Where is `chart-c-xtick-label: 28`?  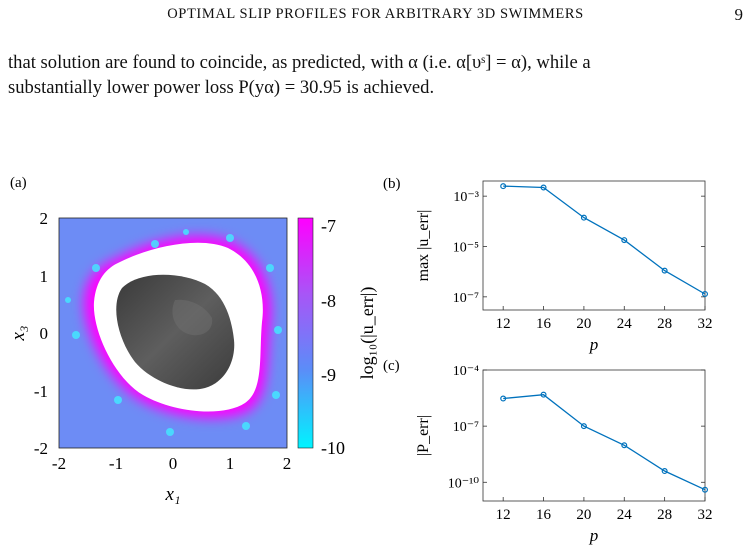
chart-c-xtick-label: 28 is located at coordinates (664, 515).